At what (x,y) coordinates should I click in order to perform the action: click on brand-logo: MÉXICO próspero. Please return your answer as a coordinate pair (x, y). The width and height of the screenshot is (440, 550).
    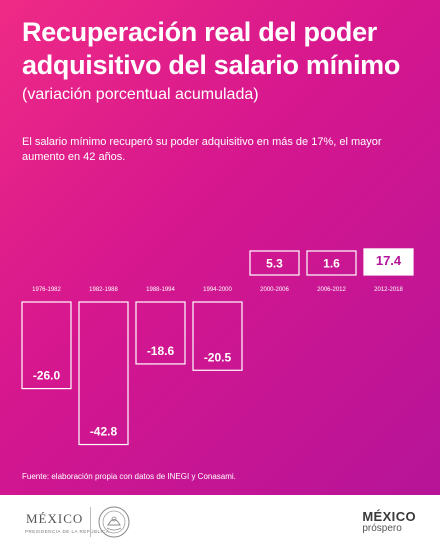
    Looking at the image, I should click on (389, 521).